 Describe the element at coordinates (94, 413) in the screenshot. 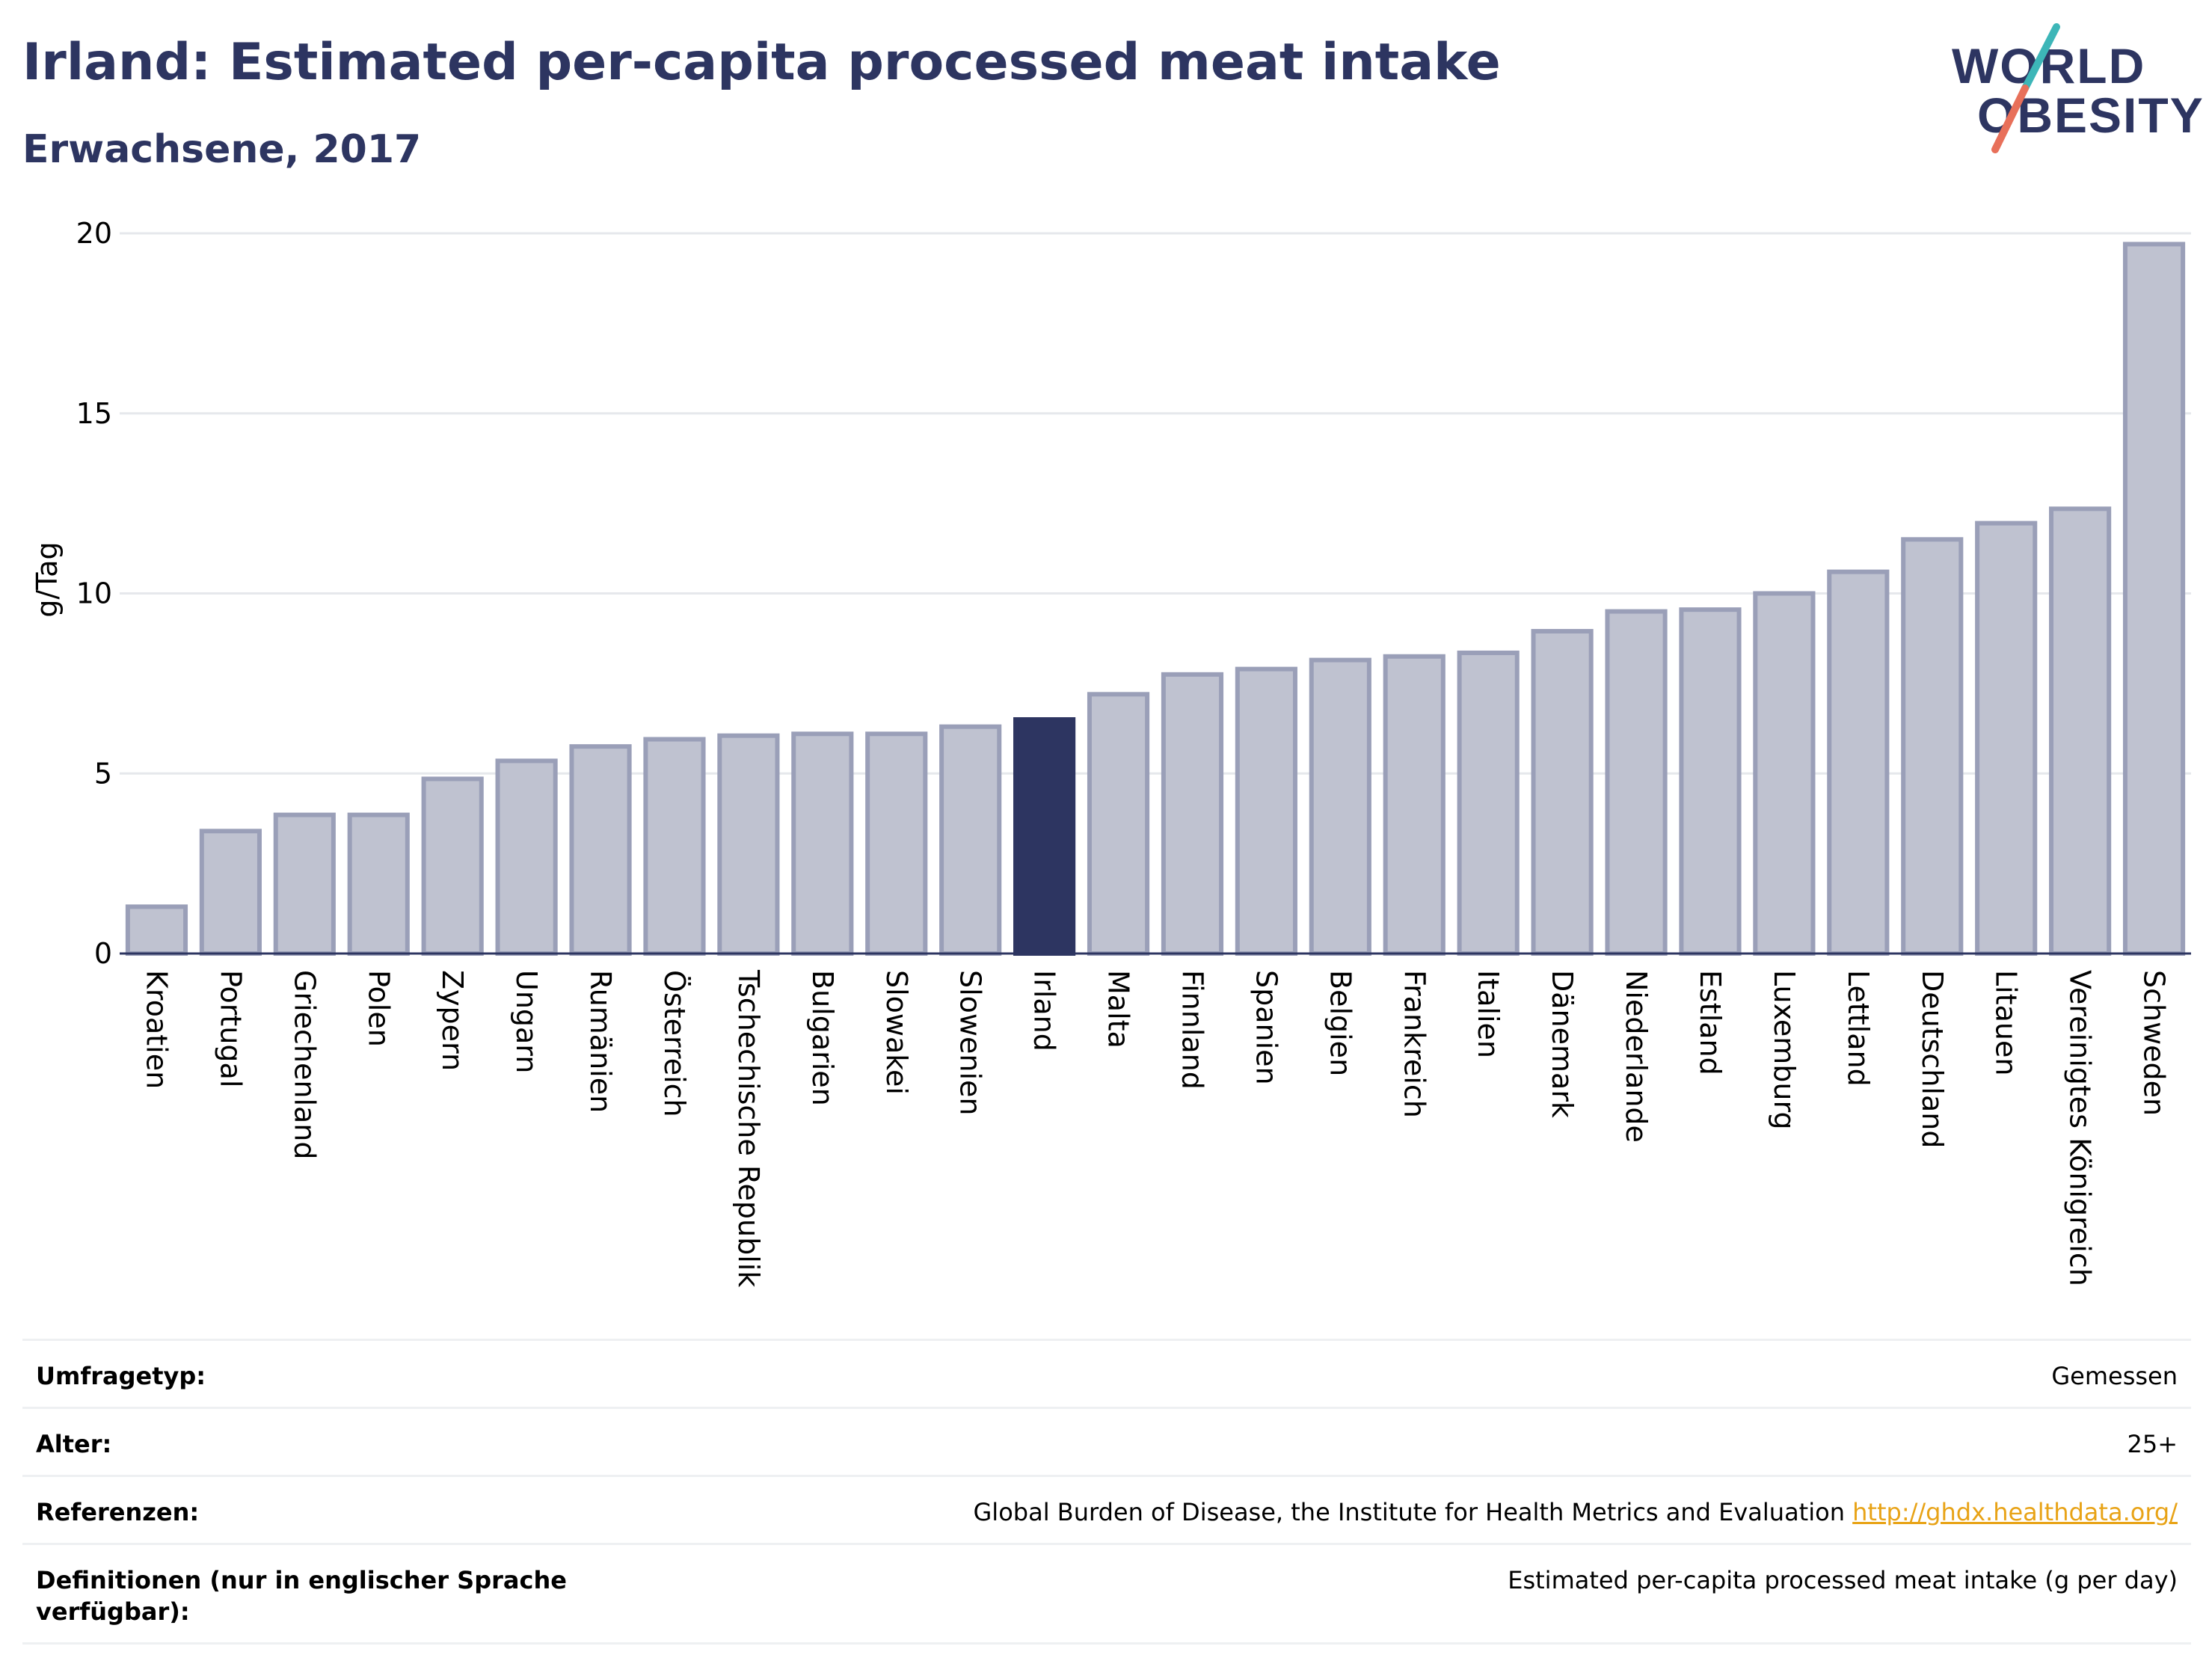

I see `y-tick-label: 15` at that location.